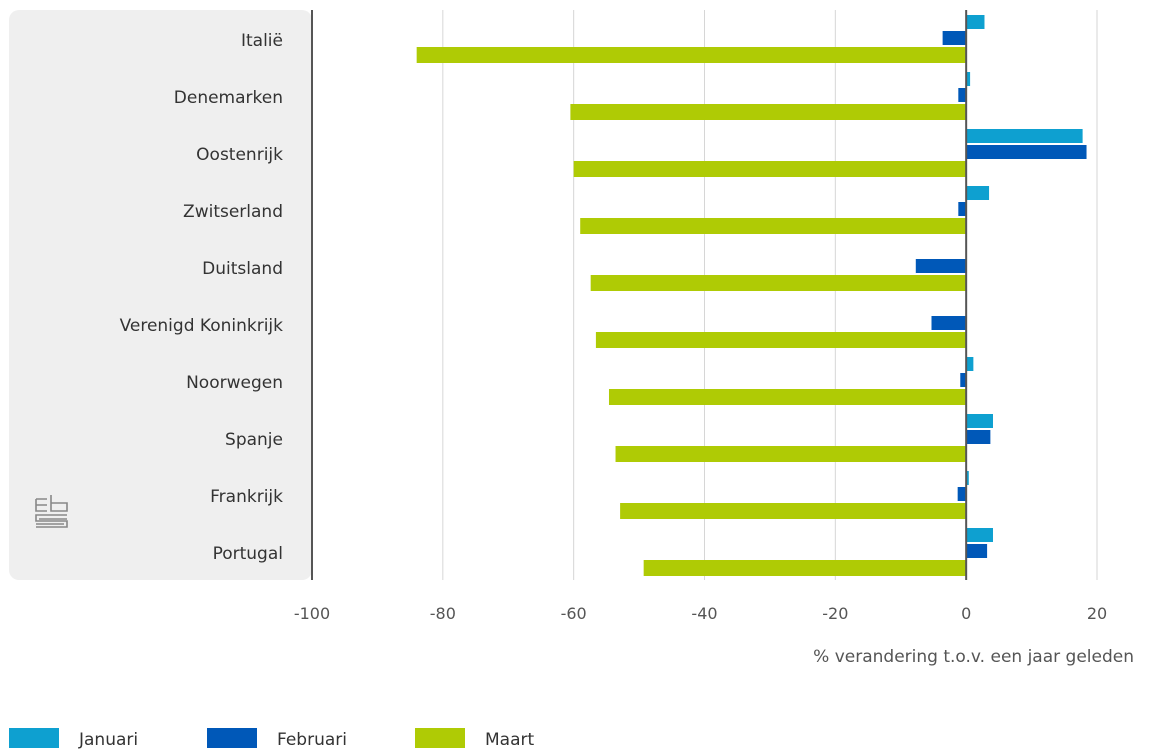  Describe the element at coordinates (202, 326) in the screenshot. I see `category-label: Verenigd Koninkrijk` at that location.